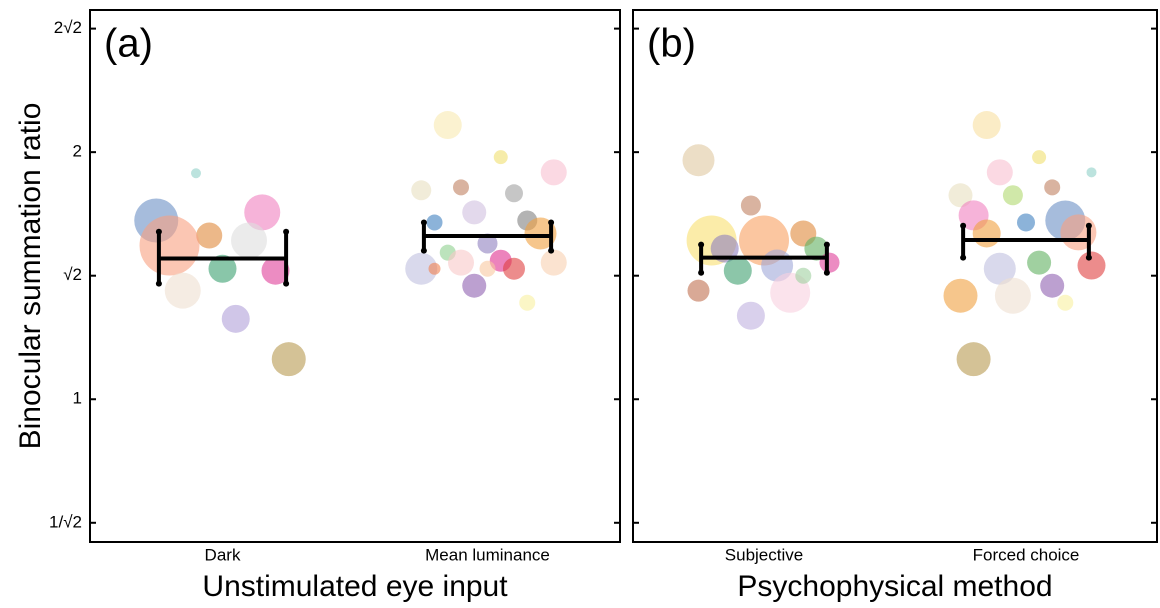 The height and width of the screenshot is (608, 1160). What do you see at coordinates (1026, 554) in the screenshot?
I see `x-tick-label: Forced choice` at bounding box center [1026, 554].